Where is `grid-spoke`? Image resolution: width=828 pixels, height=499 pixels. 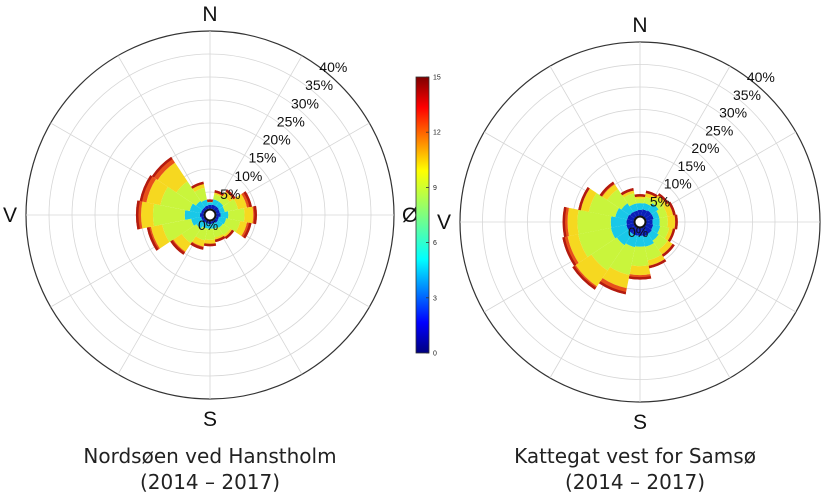
grid-spoke is located at coordinates (256, 294).